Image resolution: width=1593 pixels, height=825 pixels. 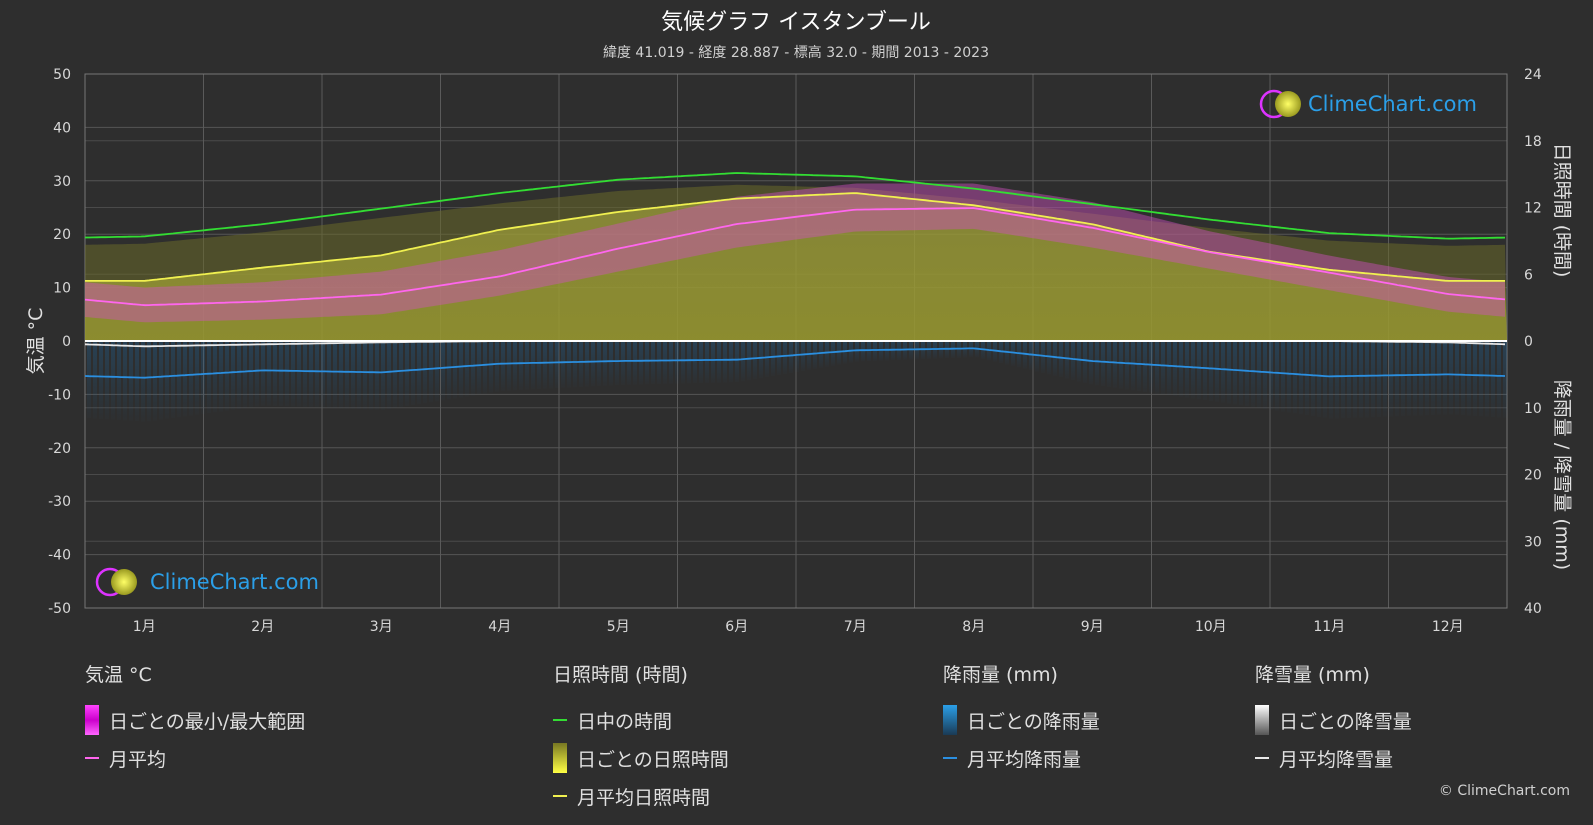 What do you see at coordinates (1533, 542) in the screenshot?
I see `right-tick-label-precip: 30` at bounding box center [1533, 542].